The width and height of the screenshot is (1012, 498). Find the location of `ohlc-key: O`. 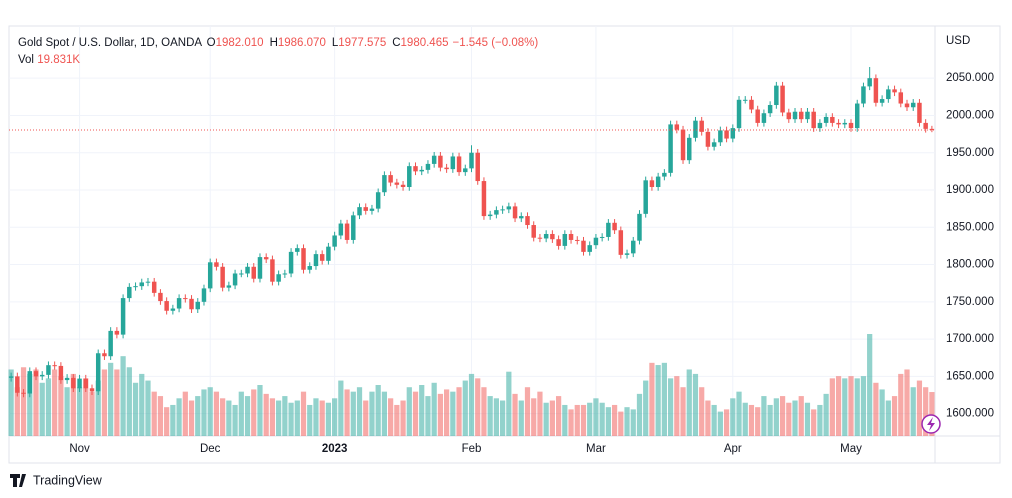

ohlc-key: O is located at coordinates (211, 43).